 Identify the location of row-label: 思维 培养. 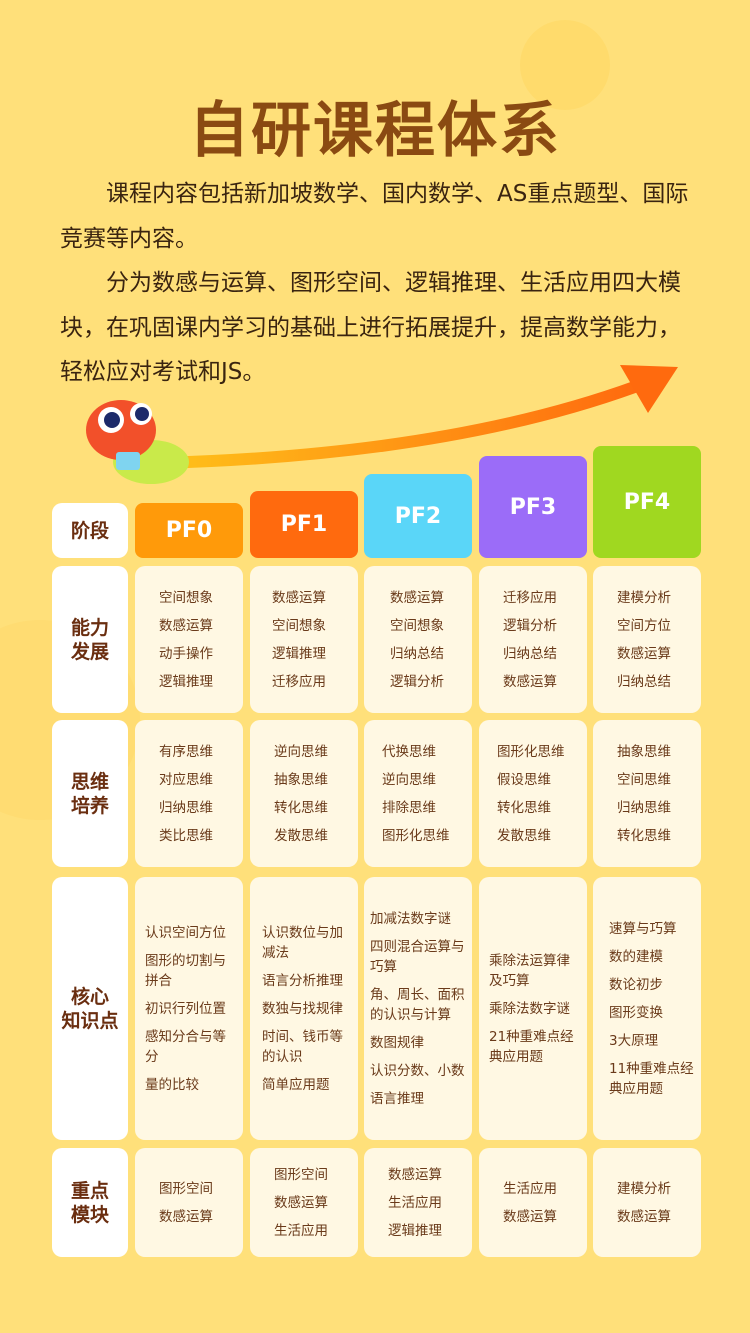
(90, 793).